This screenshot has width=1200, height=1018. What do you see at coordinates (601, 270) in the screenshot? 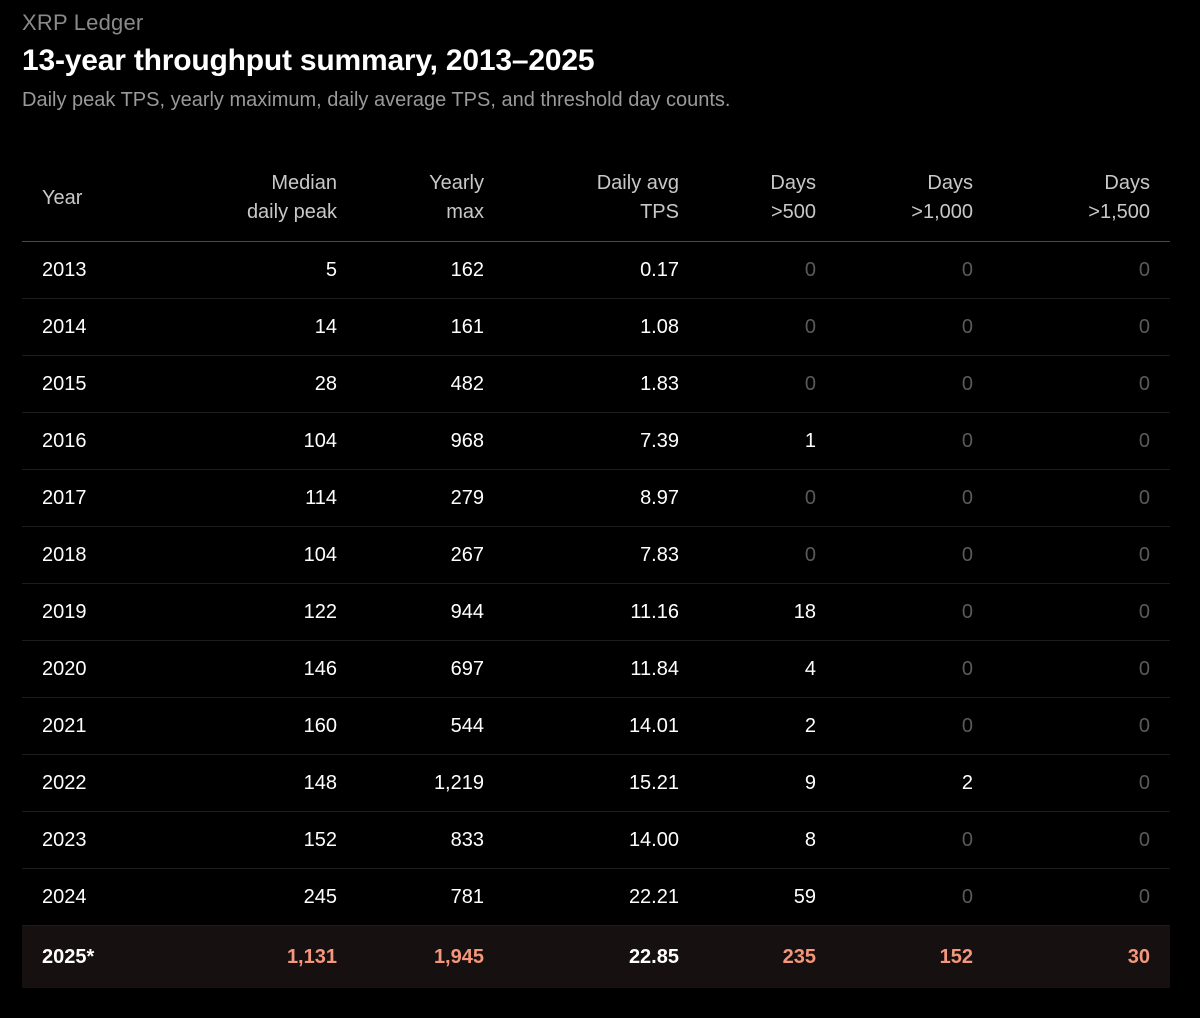
I see `table-cell-daily-avg-tps: 0.17` at bounding box center [601, 270].